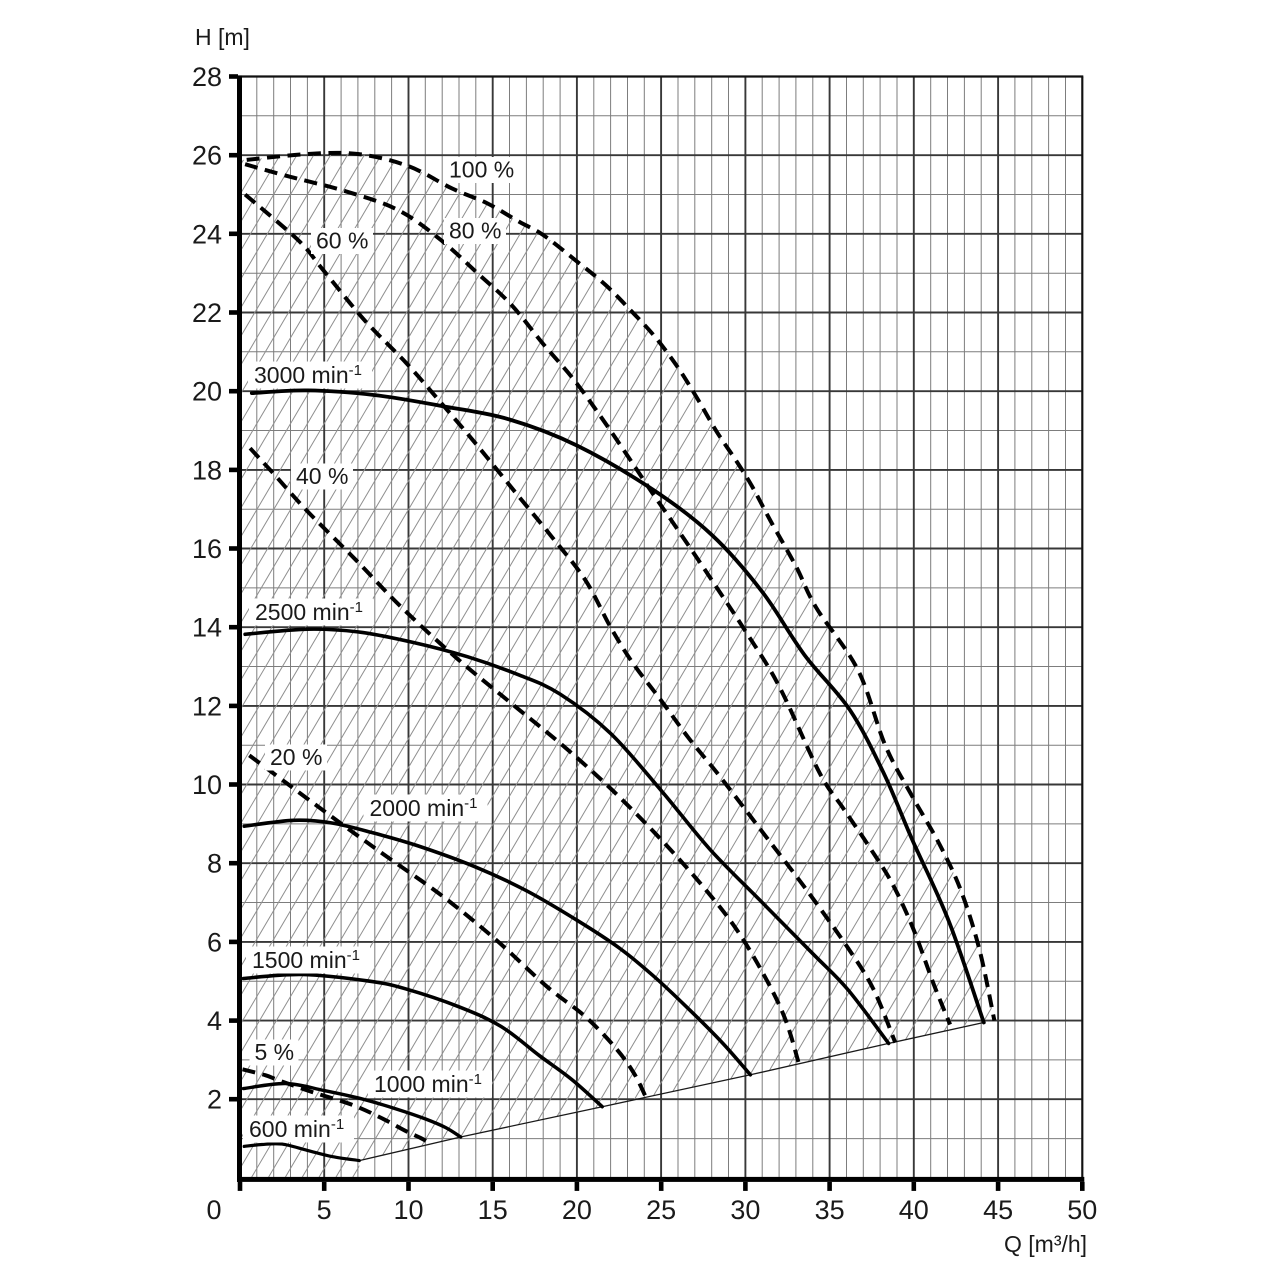 The image size is (1280, 1280). I want to click on svg-text: 600 min-1, so click(296, 1129).